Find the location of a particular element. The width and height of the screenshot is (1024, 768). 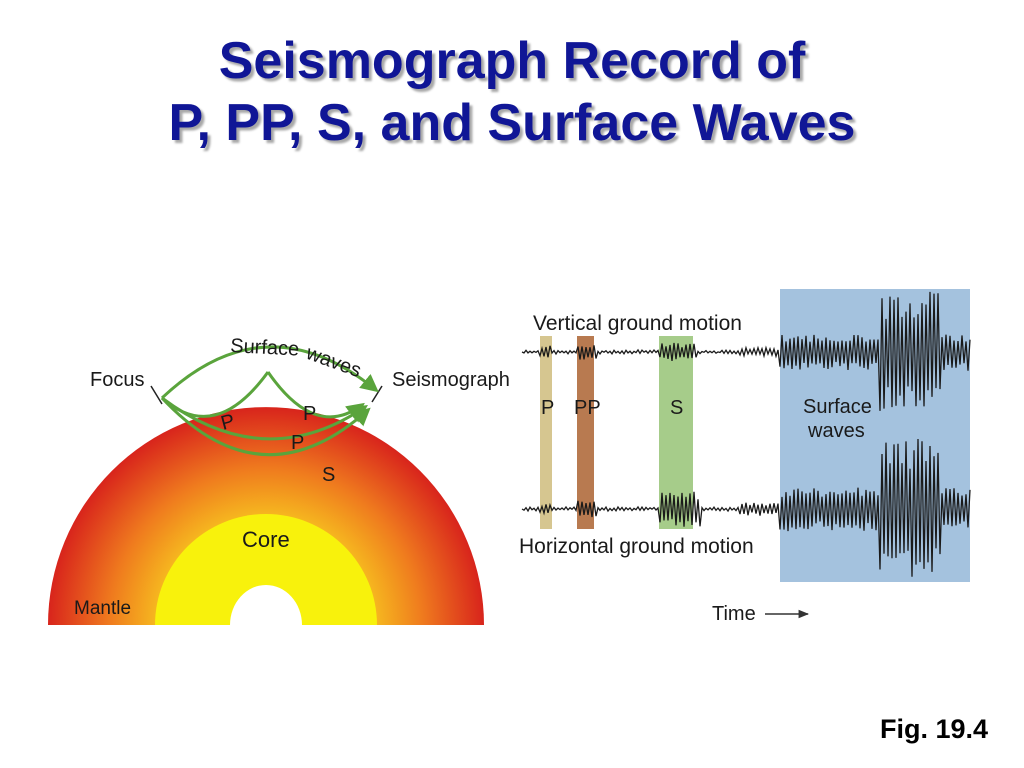

surface-waves-label-surface: Surface is located at coordinates (265, 348).